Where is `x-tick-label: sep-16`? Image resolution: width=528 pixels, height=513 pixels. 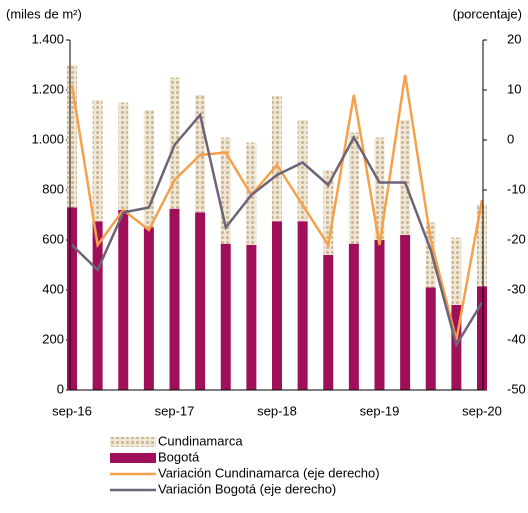 x-tick-label: sep-16 is located at coordinates (72, 410).